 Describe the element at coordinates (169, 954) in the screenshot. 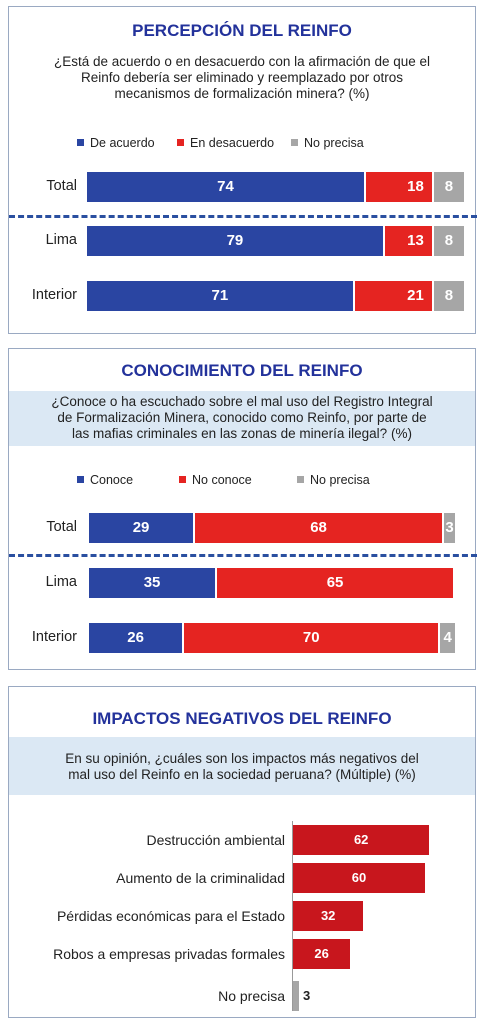

I see `category-label: Robos a empresas privadas formales` at that location.